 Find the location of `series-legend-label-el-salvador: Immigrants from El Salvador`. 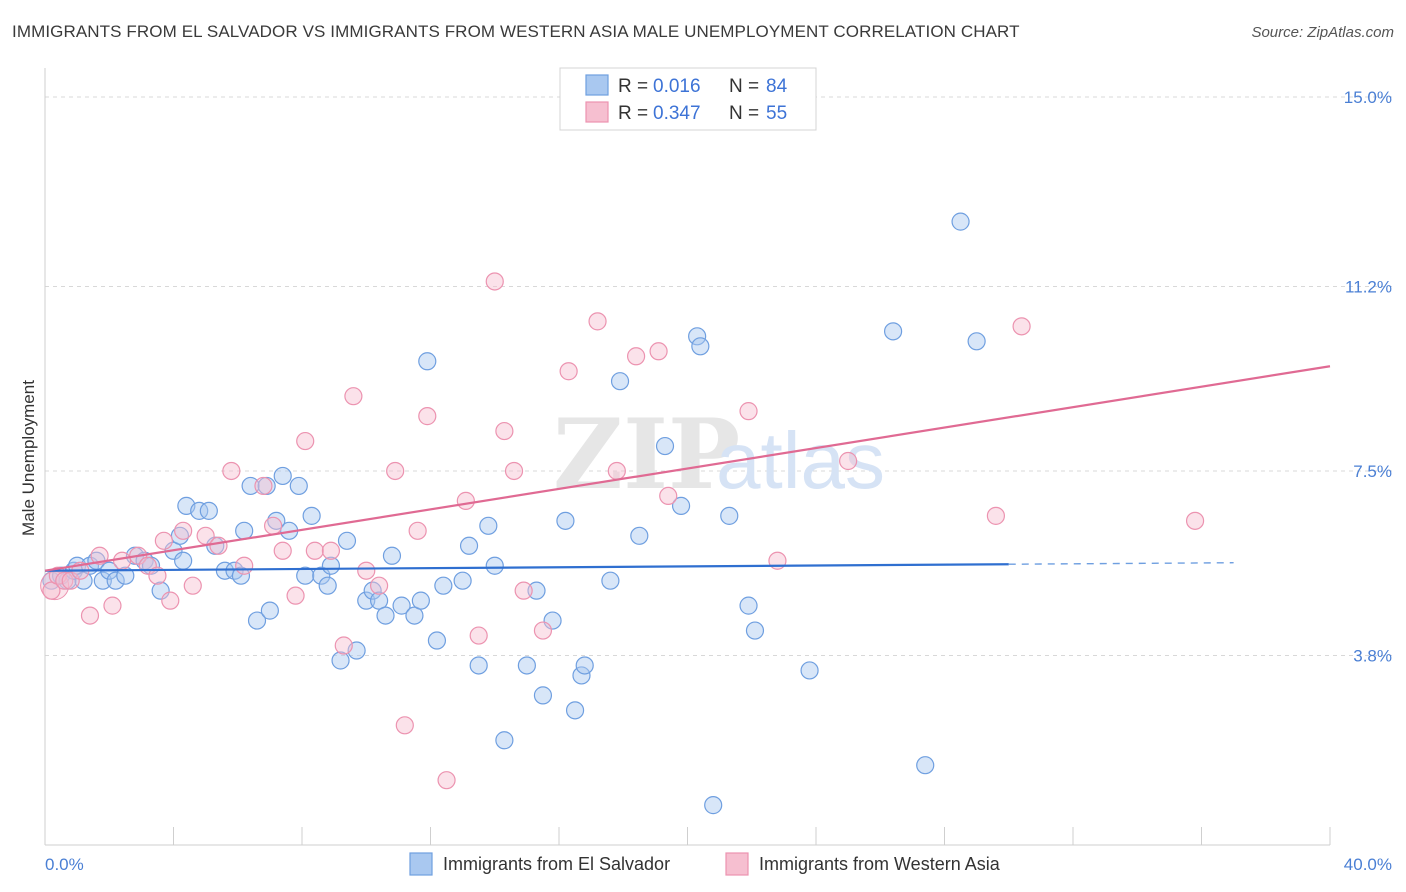

series-legend-label-el-salvador: Immigrants from El Salvador is located at coordinates (556, 864).